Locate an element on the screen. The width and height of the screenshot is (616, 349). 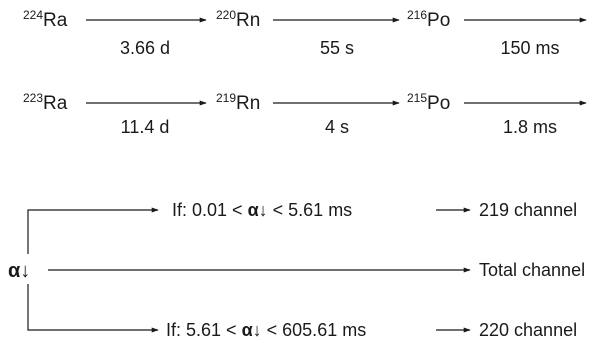
half-life-label: 55 s is located at coordinates (337, 48).